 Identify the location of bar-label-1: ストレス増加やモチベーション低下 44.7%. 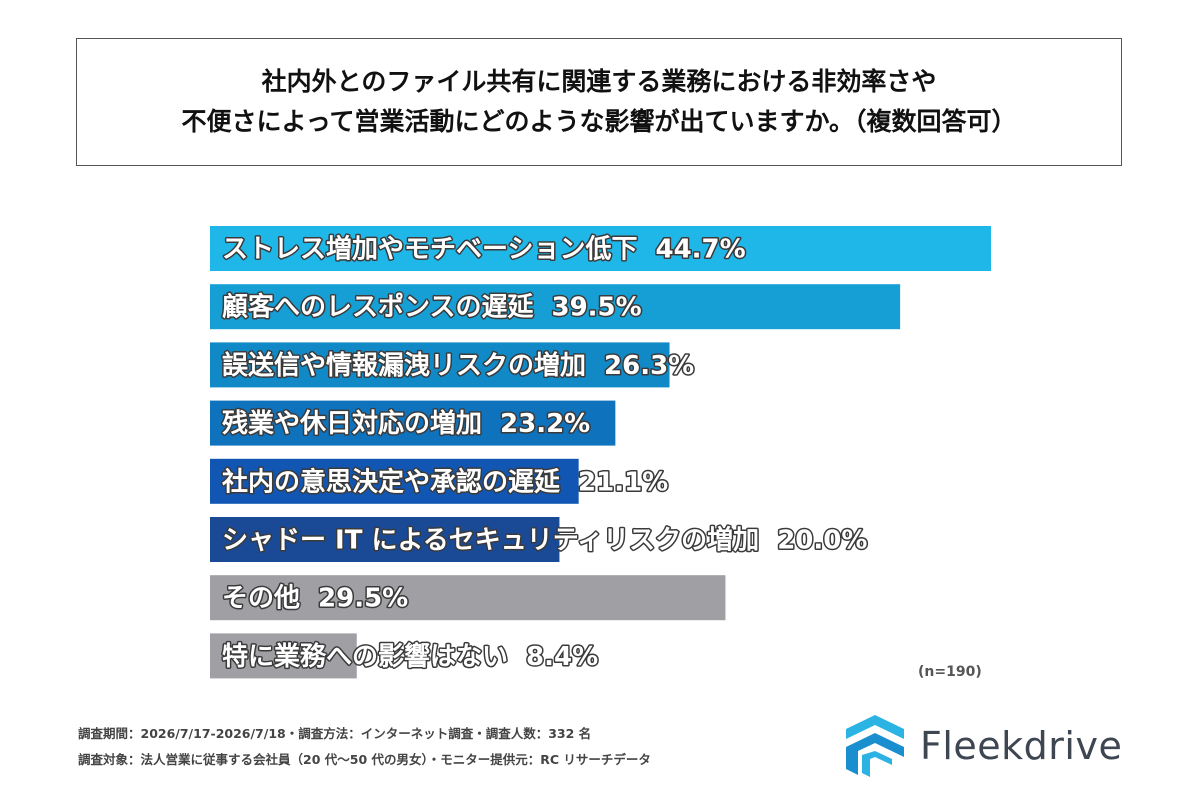
(484, 250).